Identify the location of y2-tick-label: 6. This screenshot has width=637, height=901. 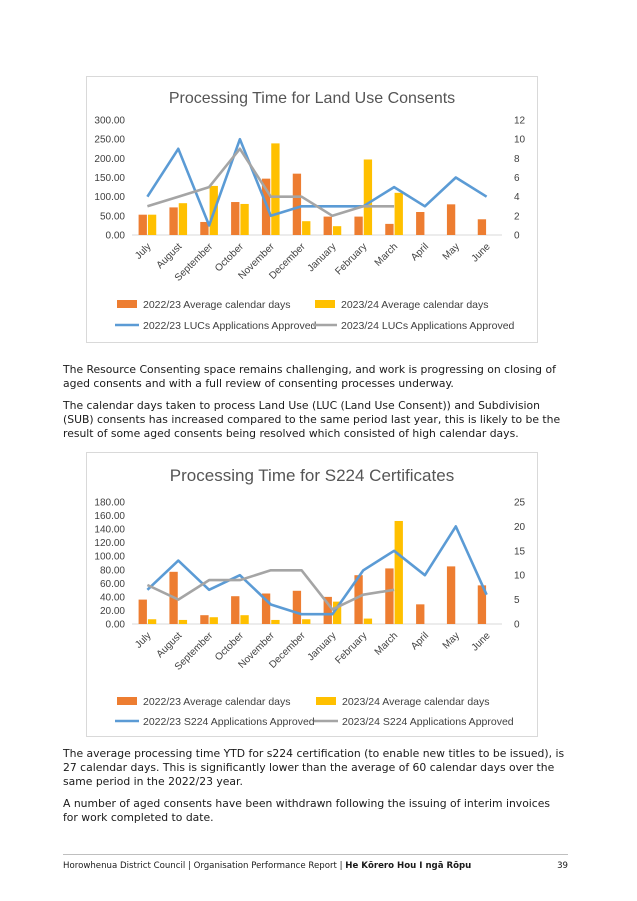
(517, 178).